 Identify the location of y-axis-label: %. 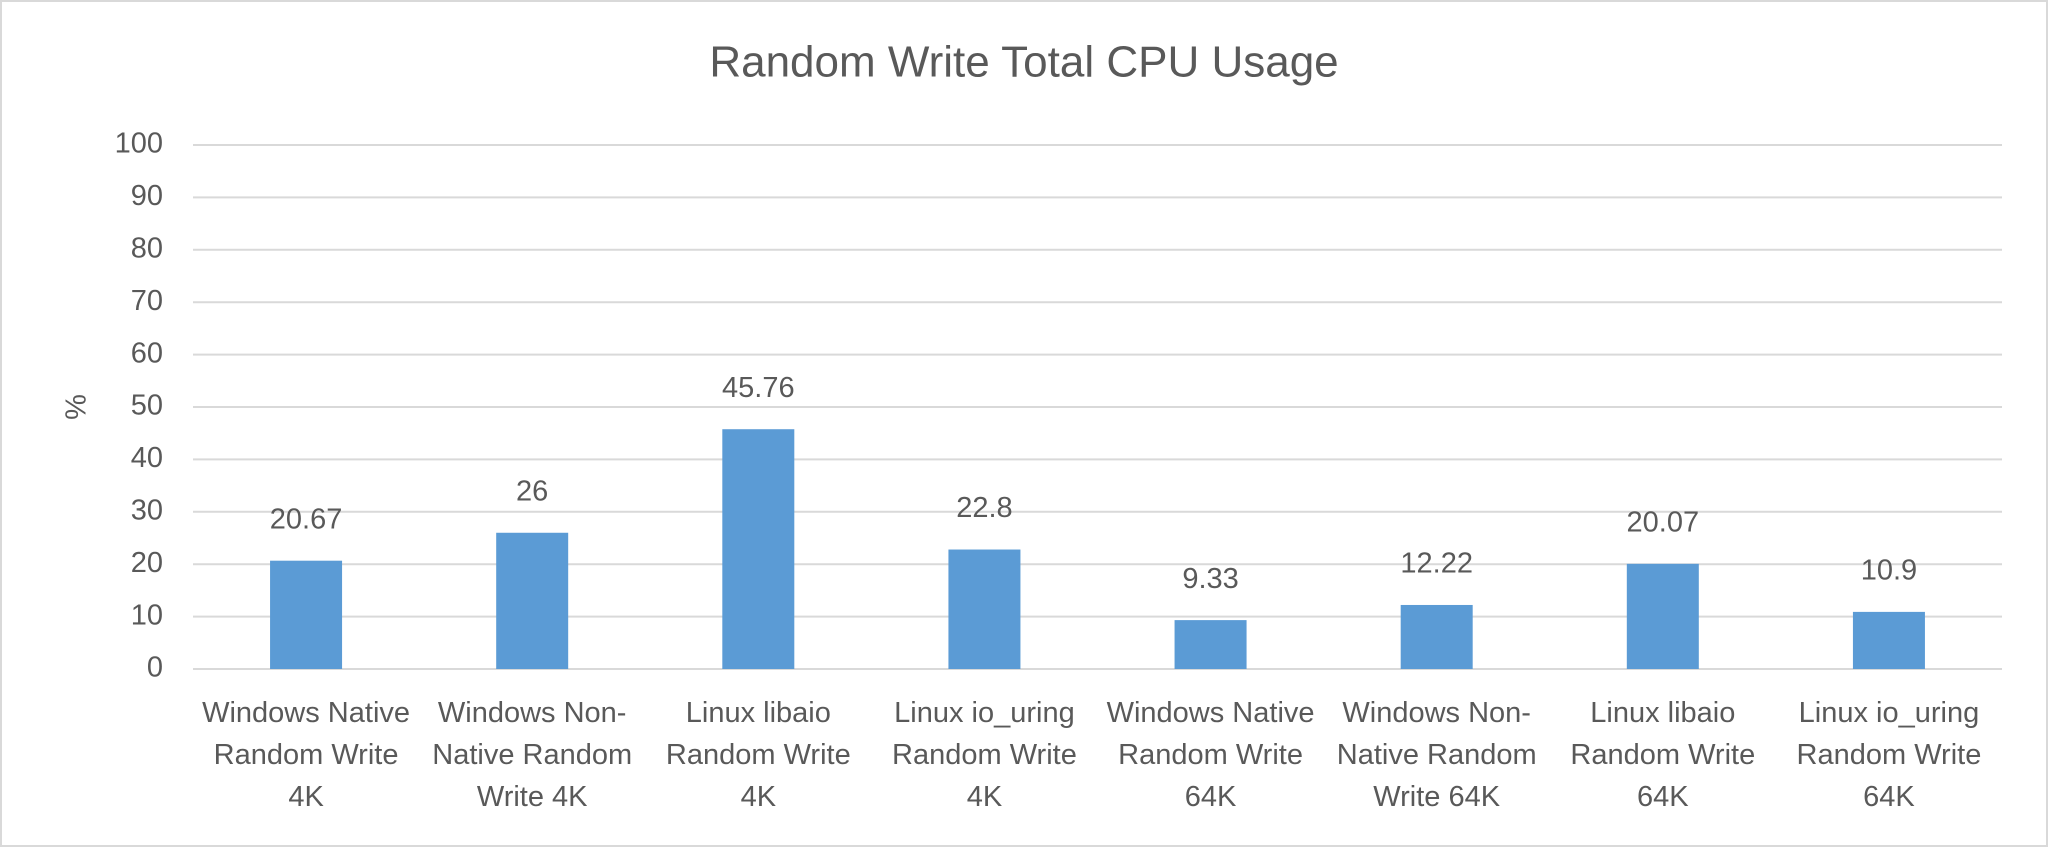
(77, 407).